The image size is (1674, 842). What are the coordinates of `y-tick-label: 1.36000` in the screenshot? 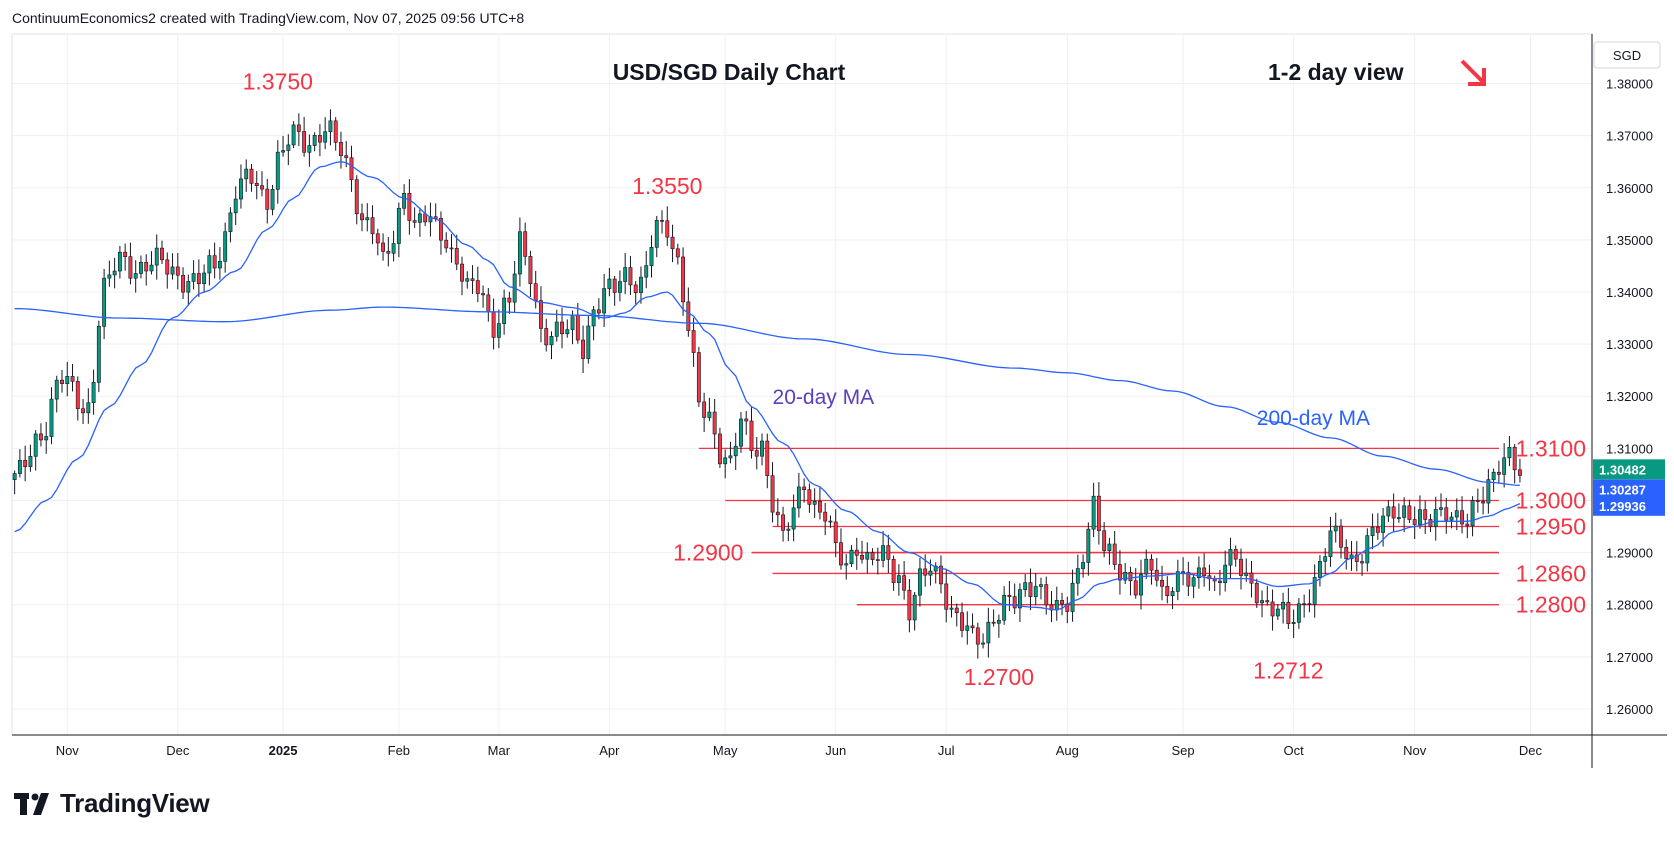 It's located at (1629, 188).